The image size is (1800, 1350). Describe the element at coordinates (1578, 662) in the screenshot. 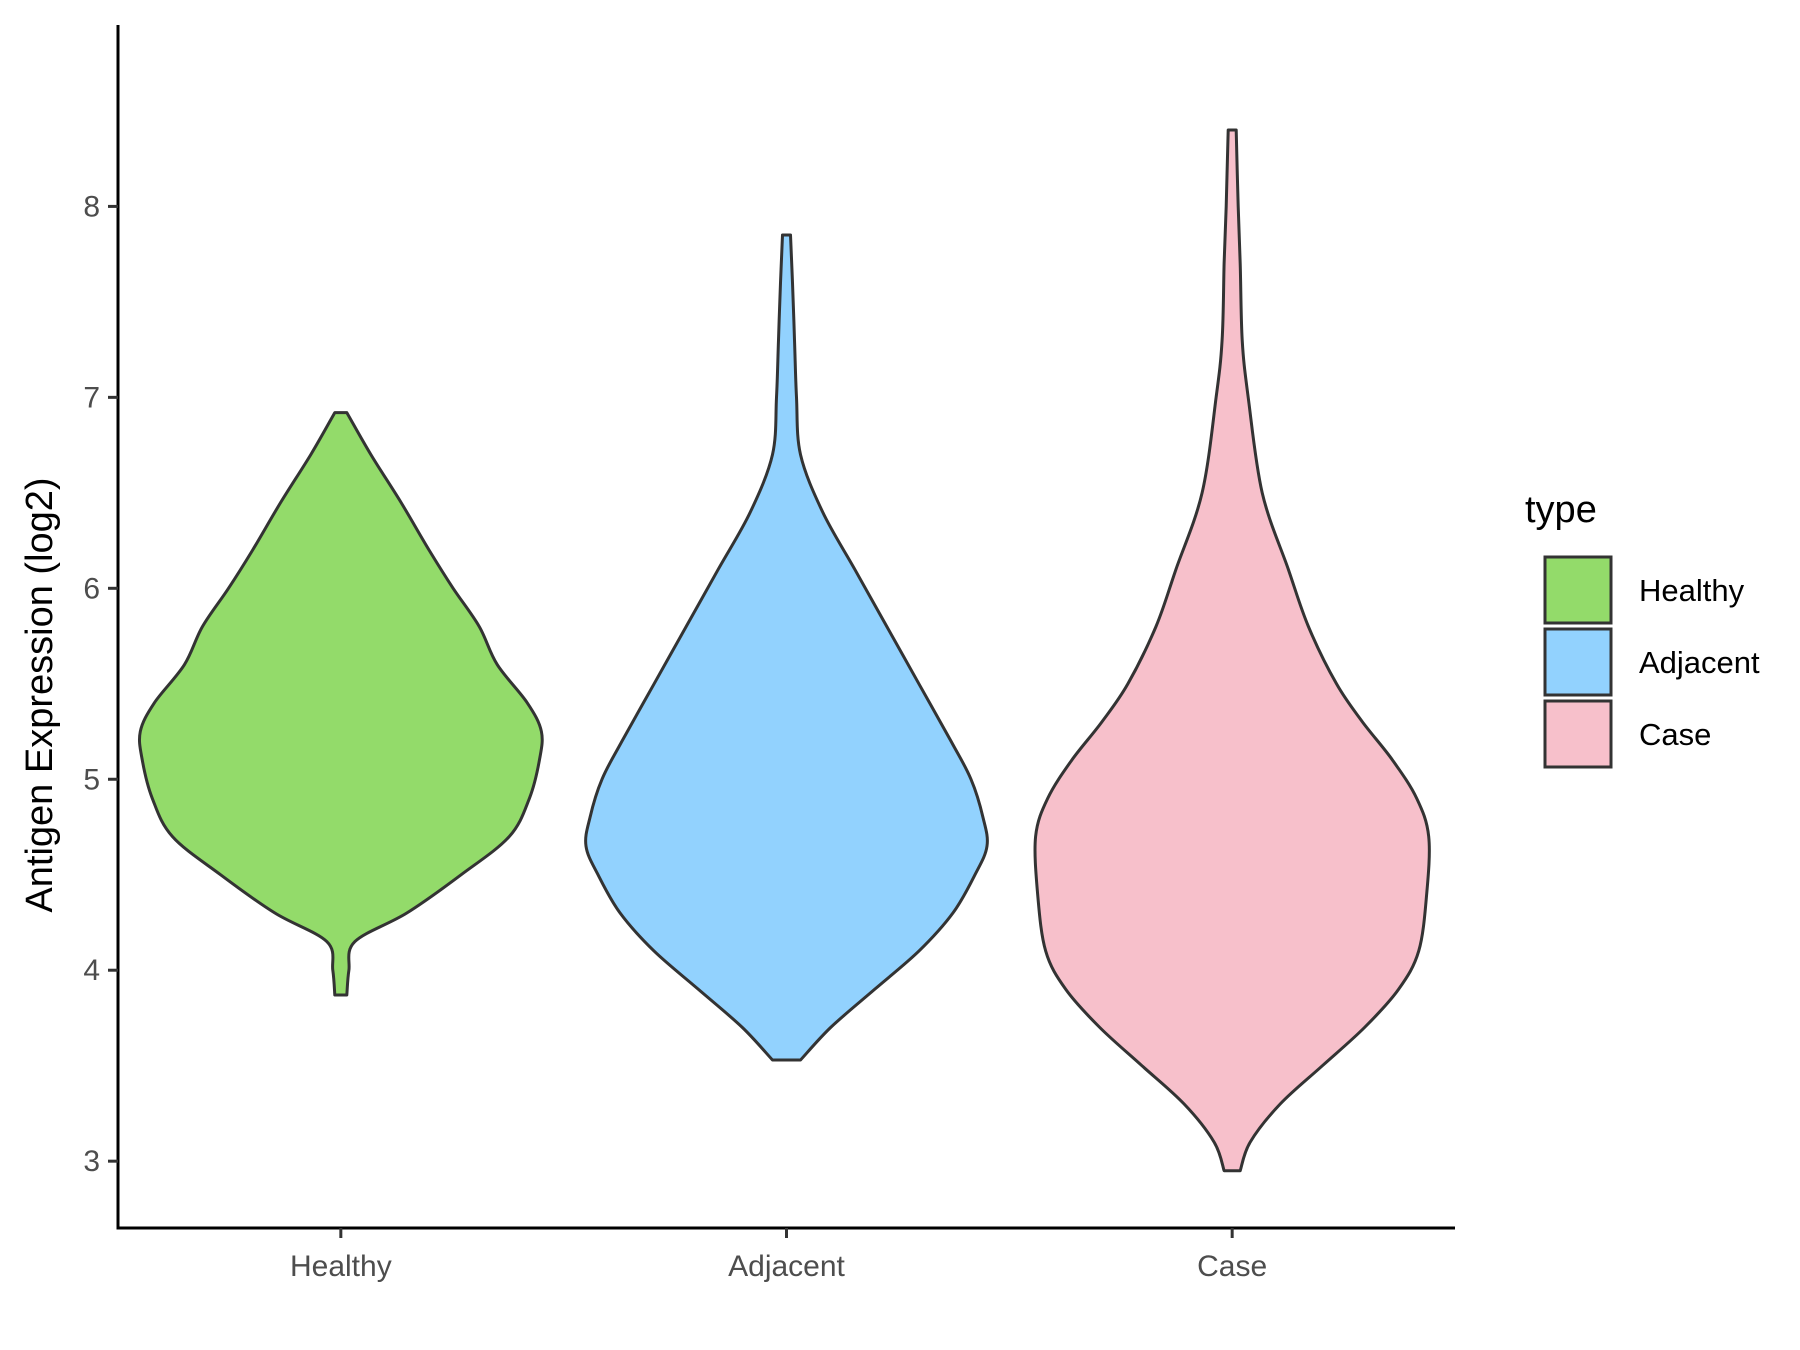

I see `legend-key-adjacent` at that location.